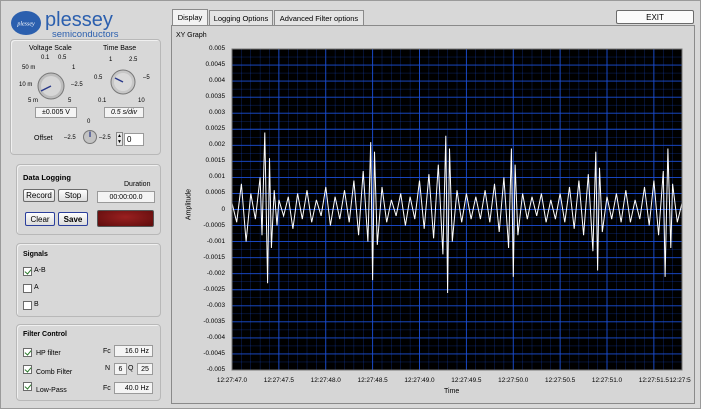 The image size is (701, 409). I want to click on exit-button: EXIT, so click(655, 17).